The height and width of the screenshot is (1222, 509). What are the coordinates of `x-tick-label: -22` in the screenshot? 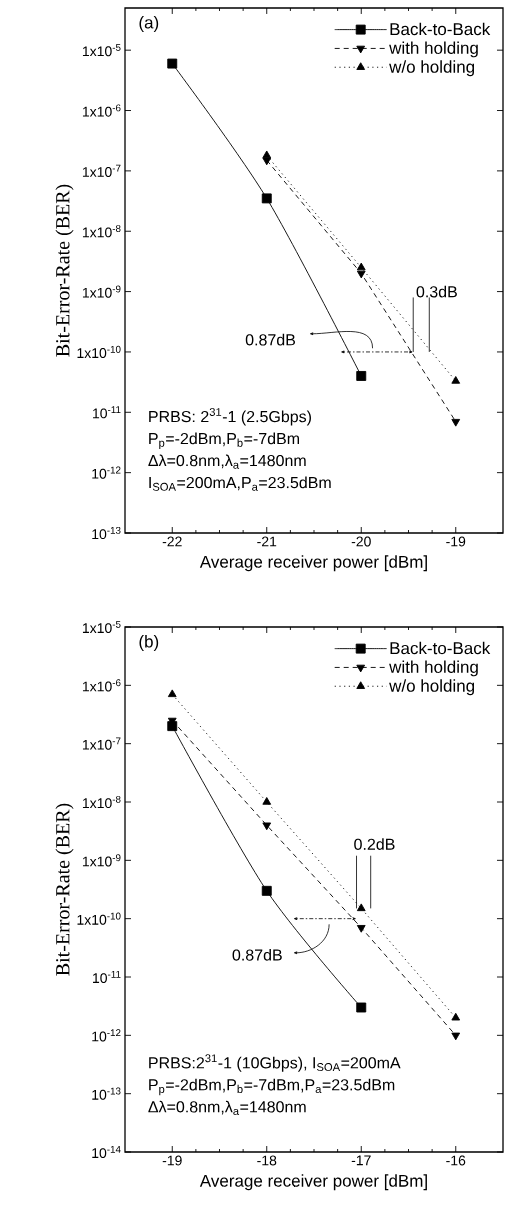 It's located at (172, 541).